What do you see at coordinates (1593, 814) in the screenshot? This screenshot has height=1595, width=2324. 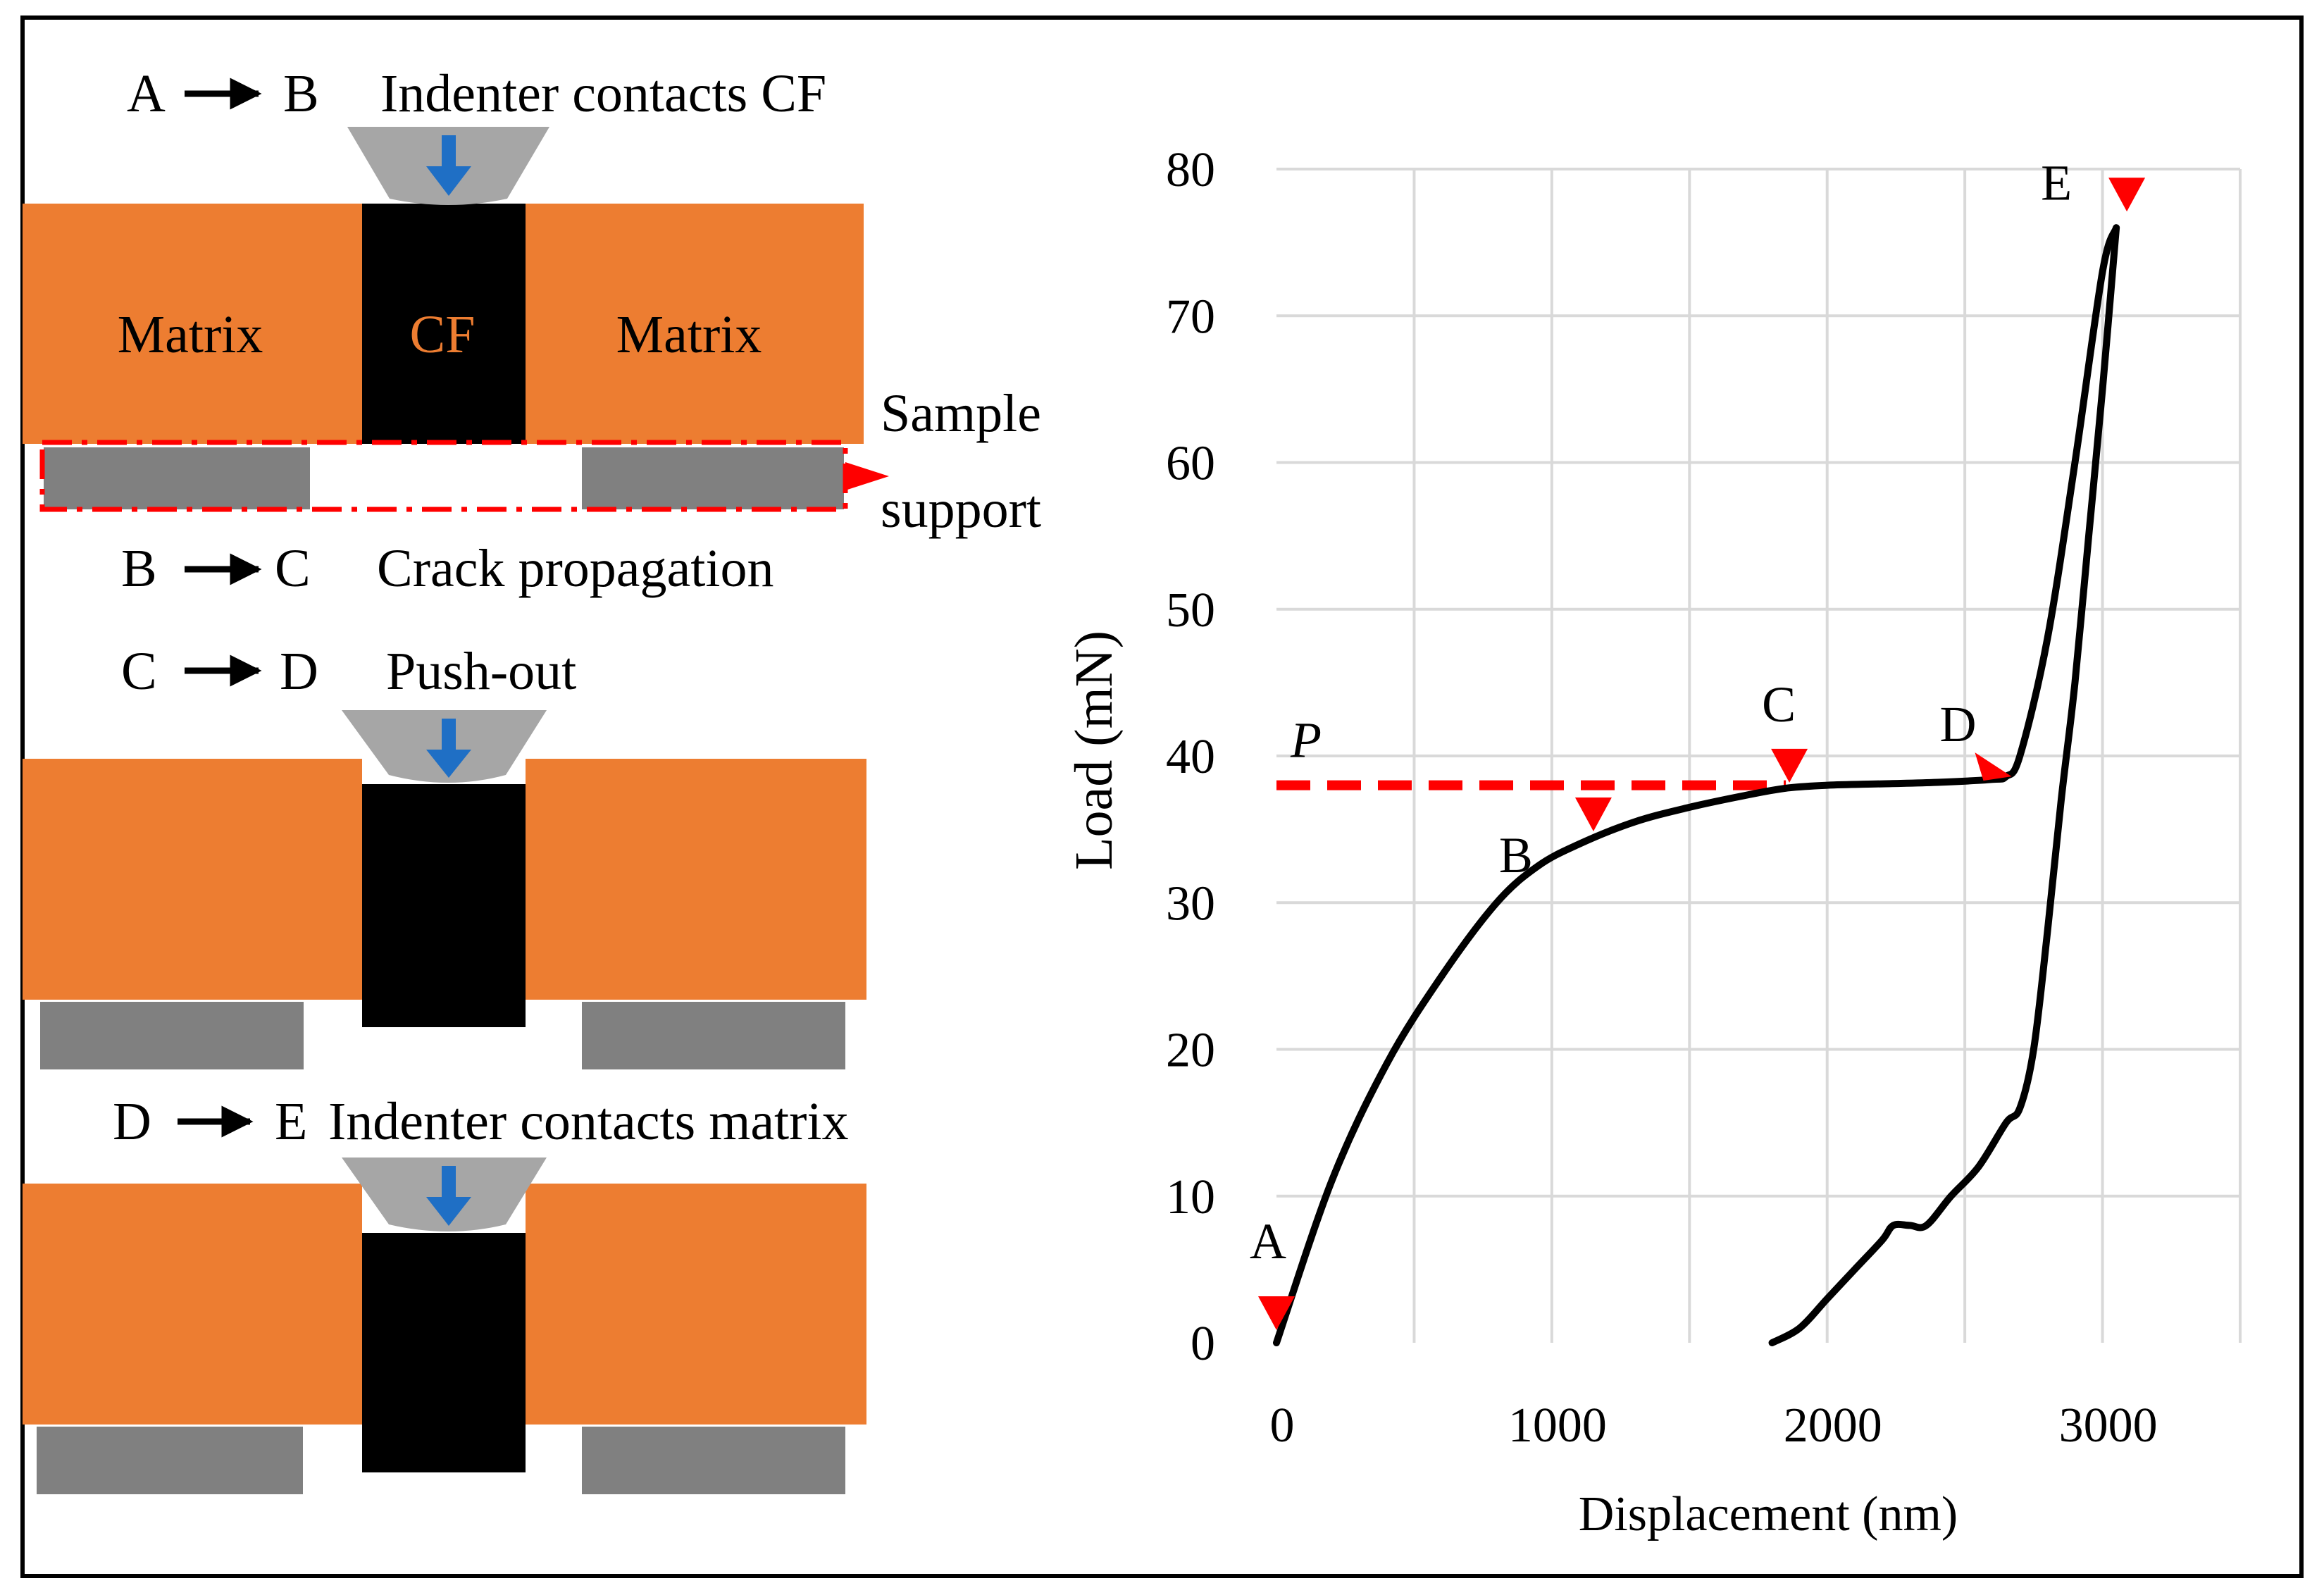 I see `point-marker-b` at bounding box center [1593, 814].